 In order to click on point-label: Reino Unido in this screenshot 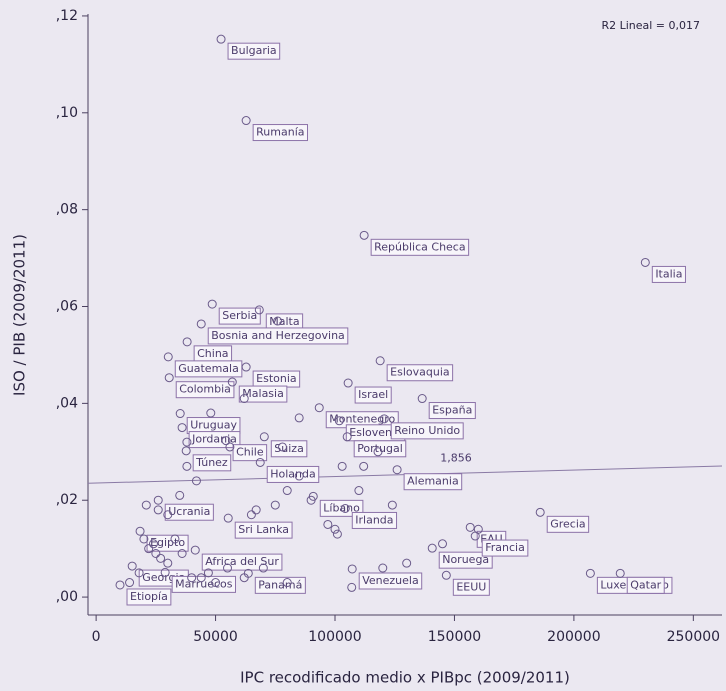, I will do `click(427, 431)`.